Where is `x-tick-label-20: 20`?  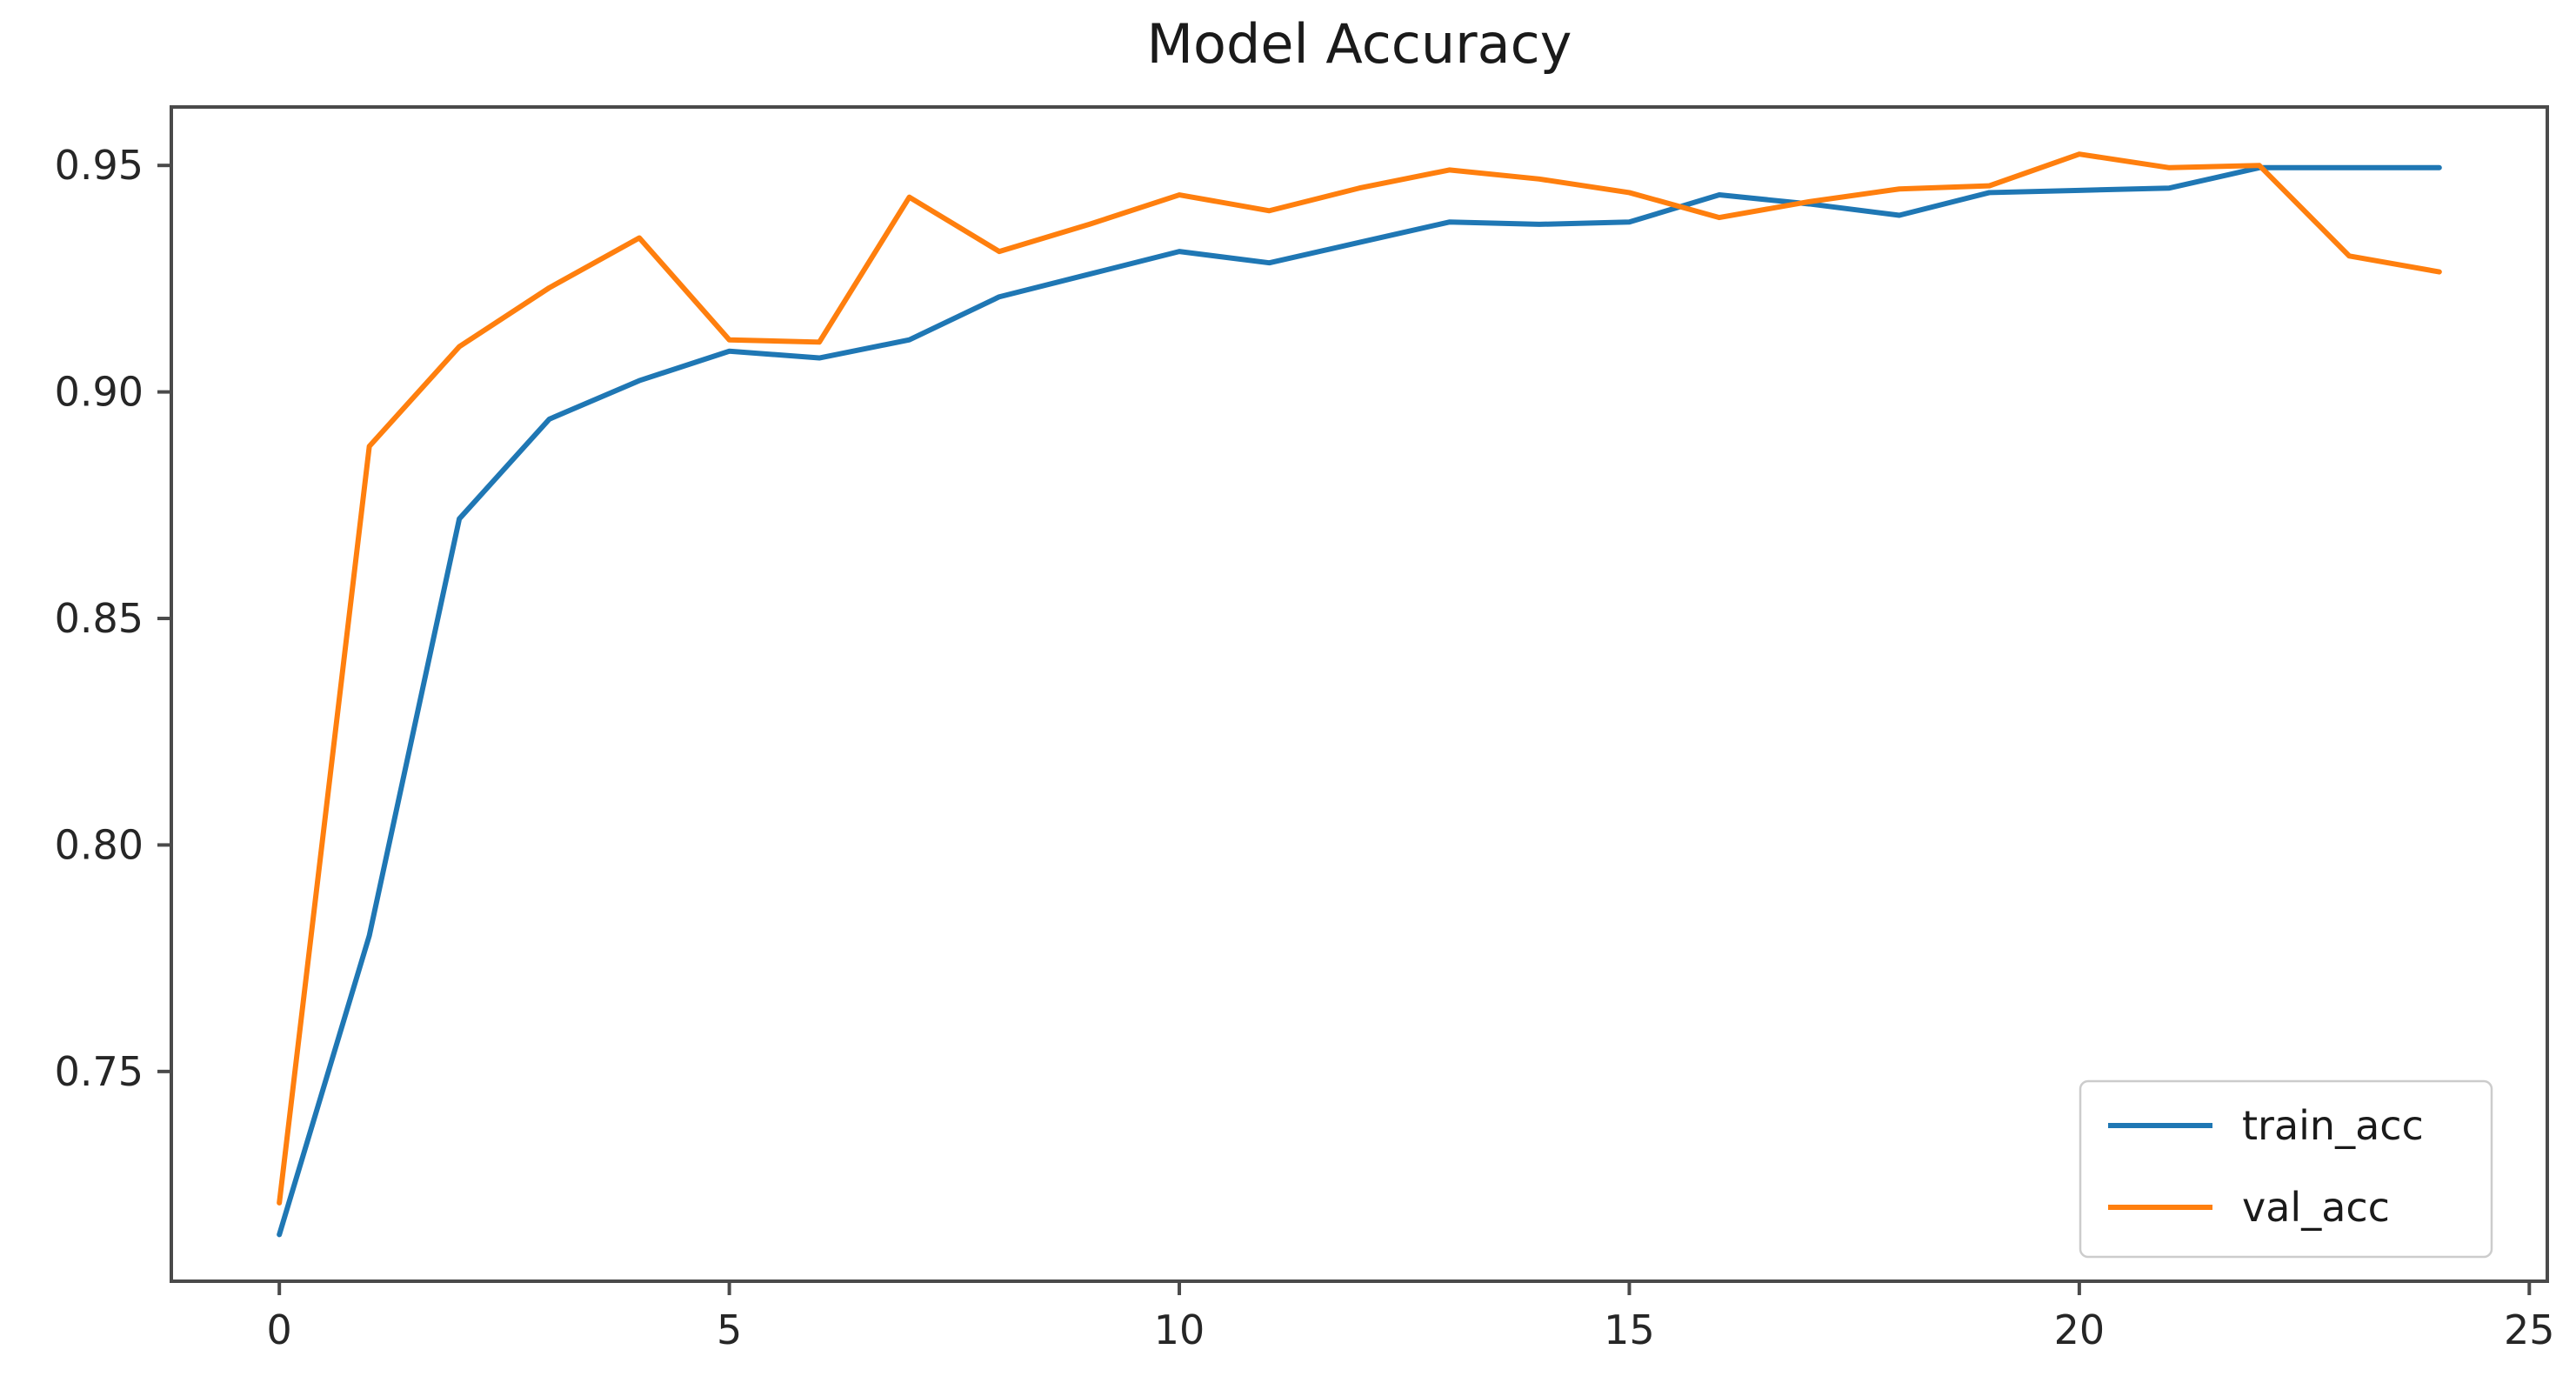
x-tick-label-20: 20 is located at coordinates (2080, 1329).